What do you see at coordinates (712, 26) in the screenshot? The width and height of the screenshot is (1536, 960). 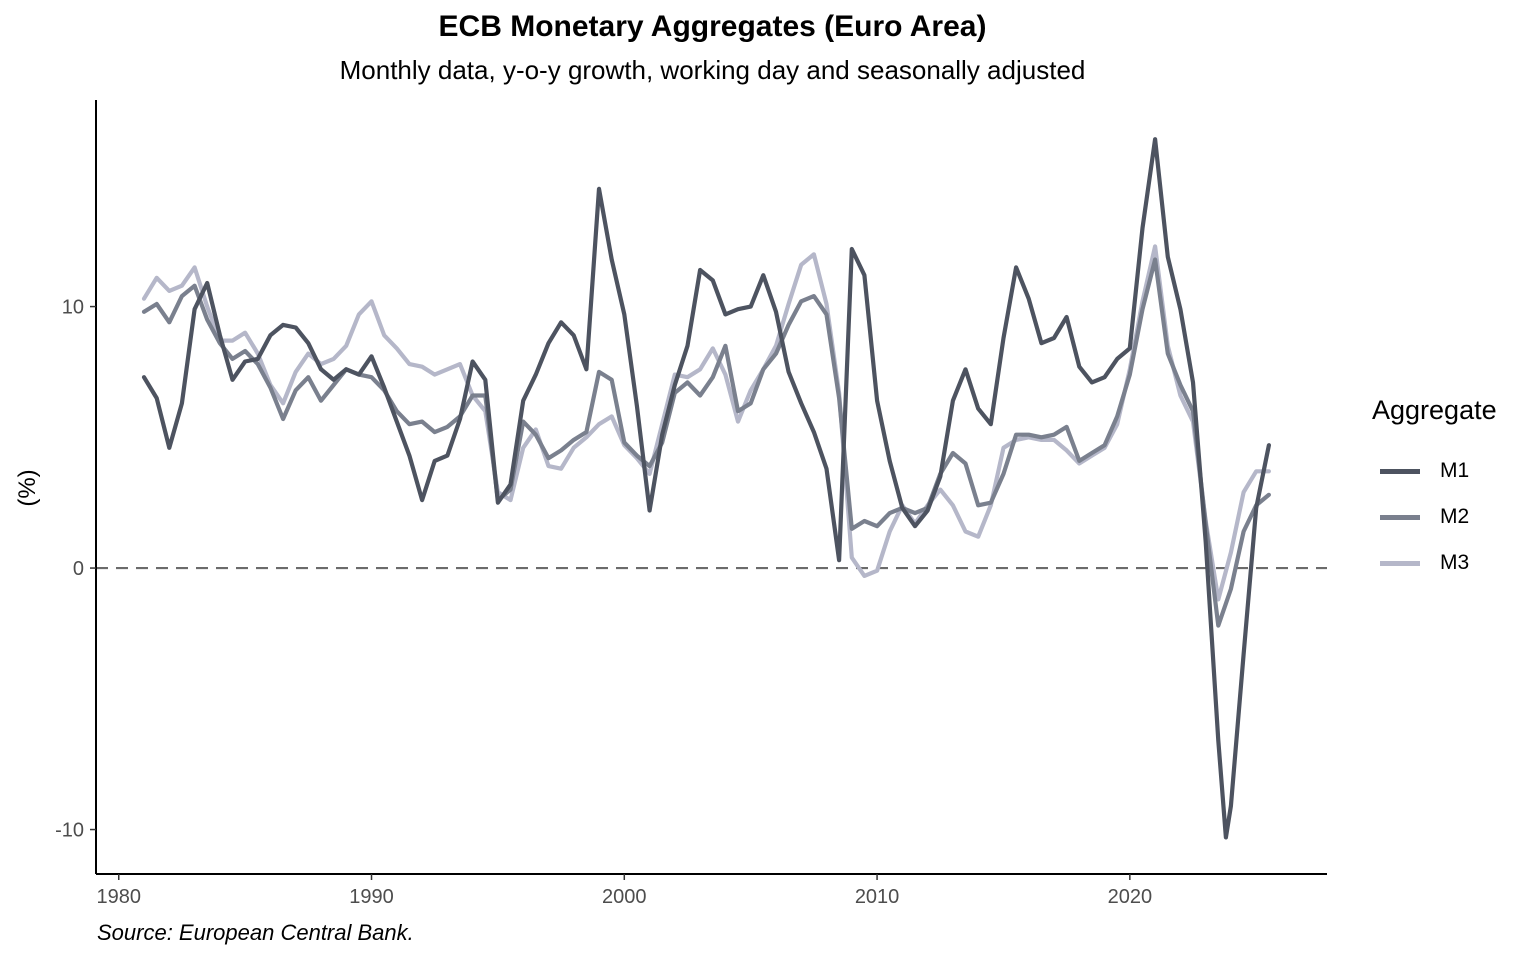 I see `chart-title: ECB Monetary Aggregates (Euro Area)` at bounding box center [712, 26].